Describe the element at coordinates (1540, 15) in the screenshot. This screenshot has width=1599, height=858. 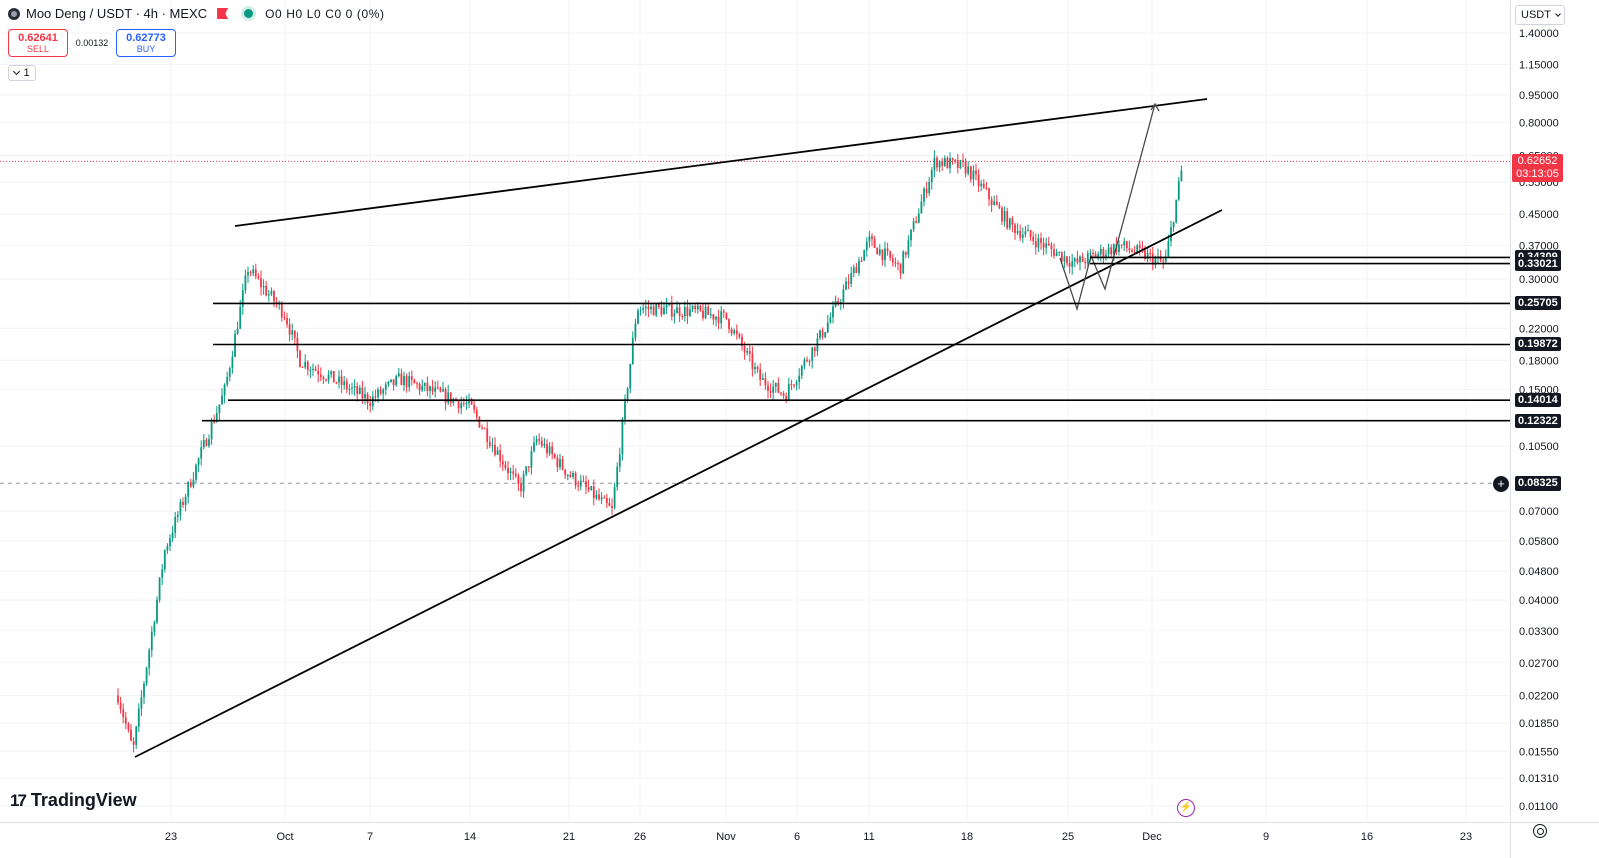
I see `currency-select: USDT` at that location.